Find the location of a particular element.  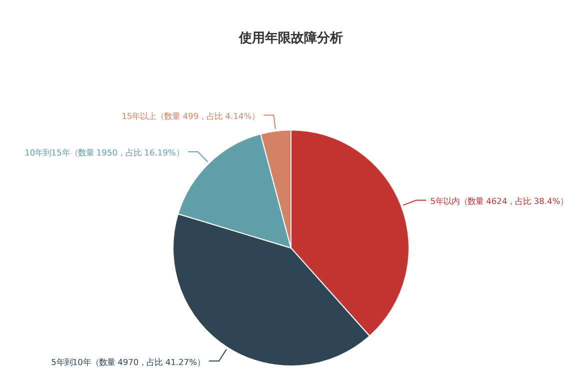

slice-label: 5年以内（数量 4624，占比 38.4%） is located at coordinates (499, 201).